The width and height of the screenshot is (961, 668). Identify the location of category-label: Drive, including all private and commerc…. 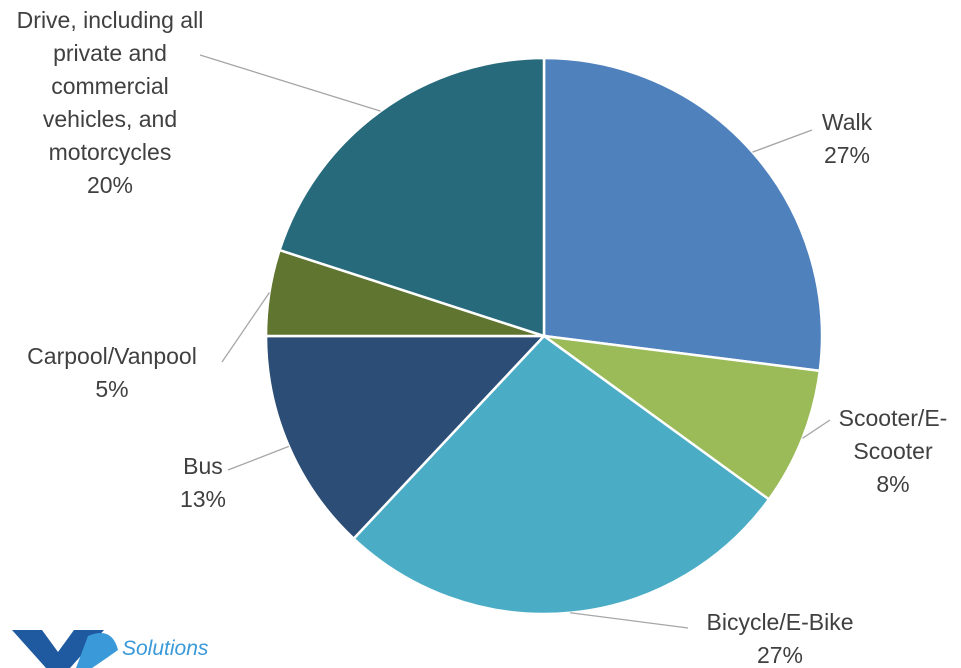
(110, 86).